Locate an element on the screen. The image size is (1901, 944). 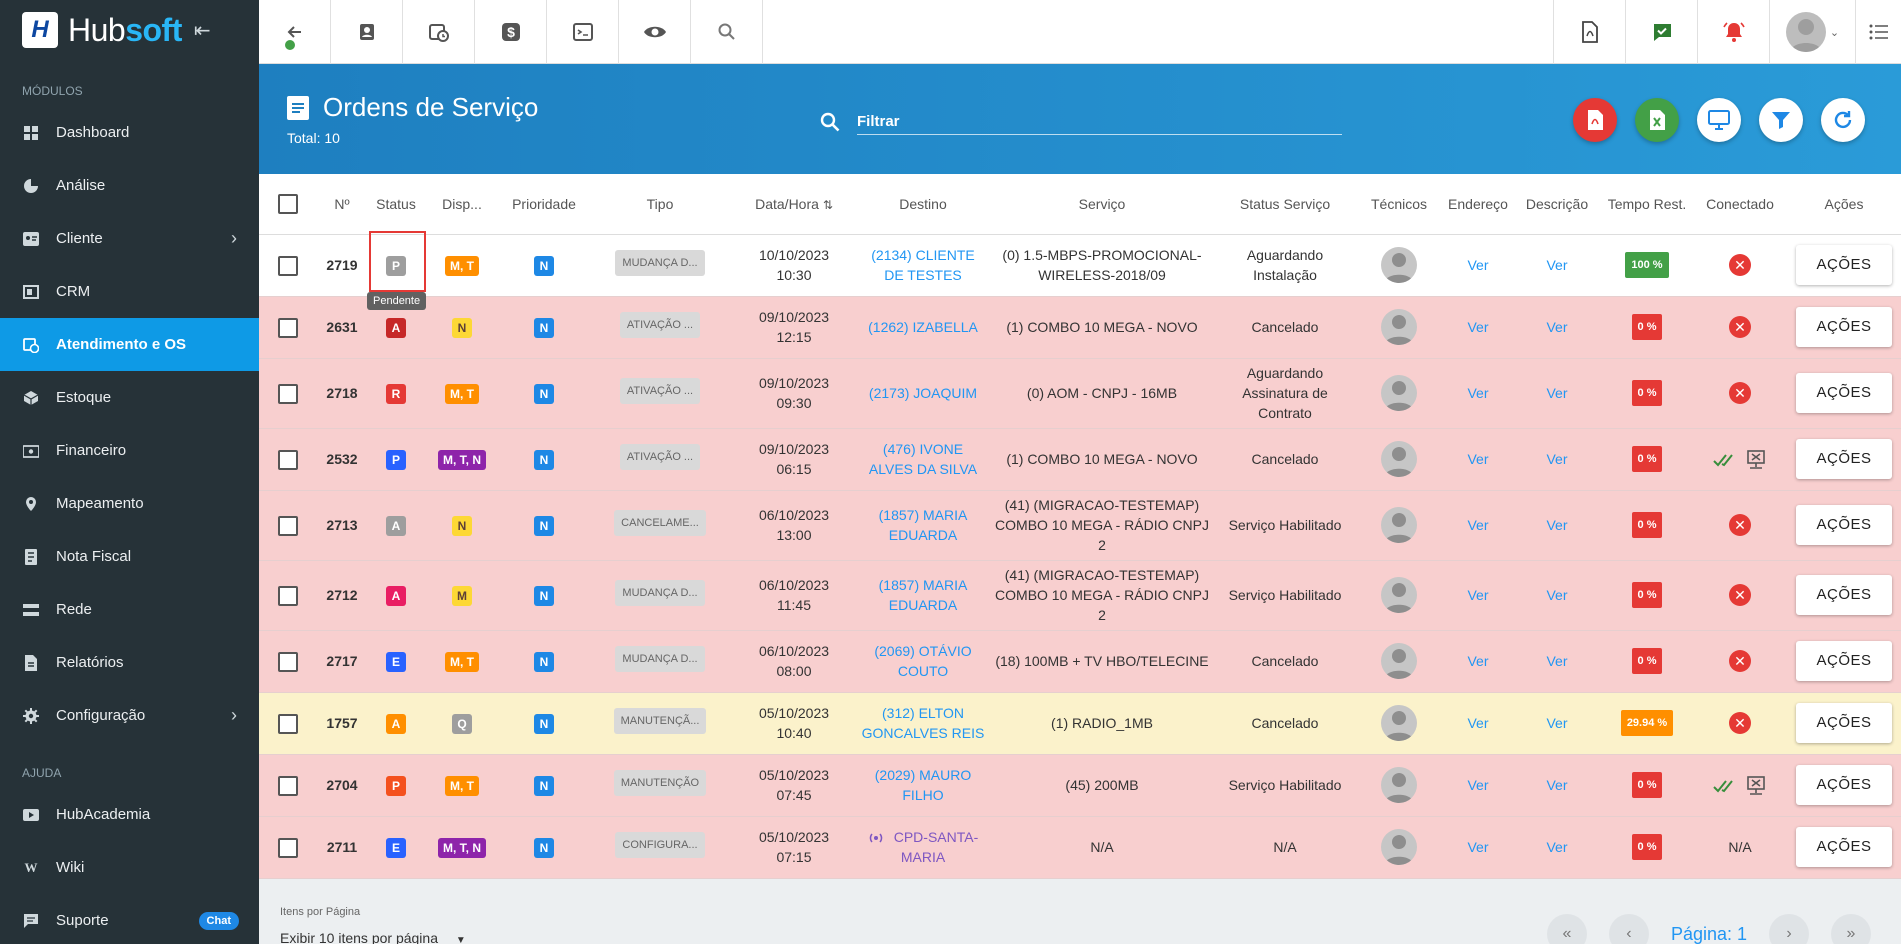
back-button is located at coordinates (295, 32).